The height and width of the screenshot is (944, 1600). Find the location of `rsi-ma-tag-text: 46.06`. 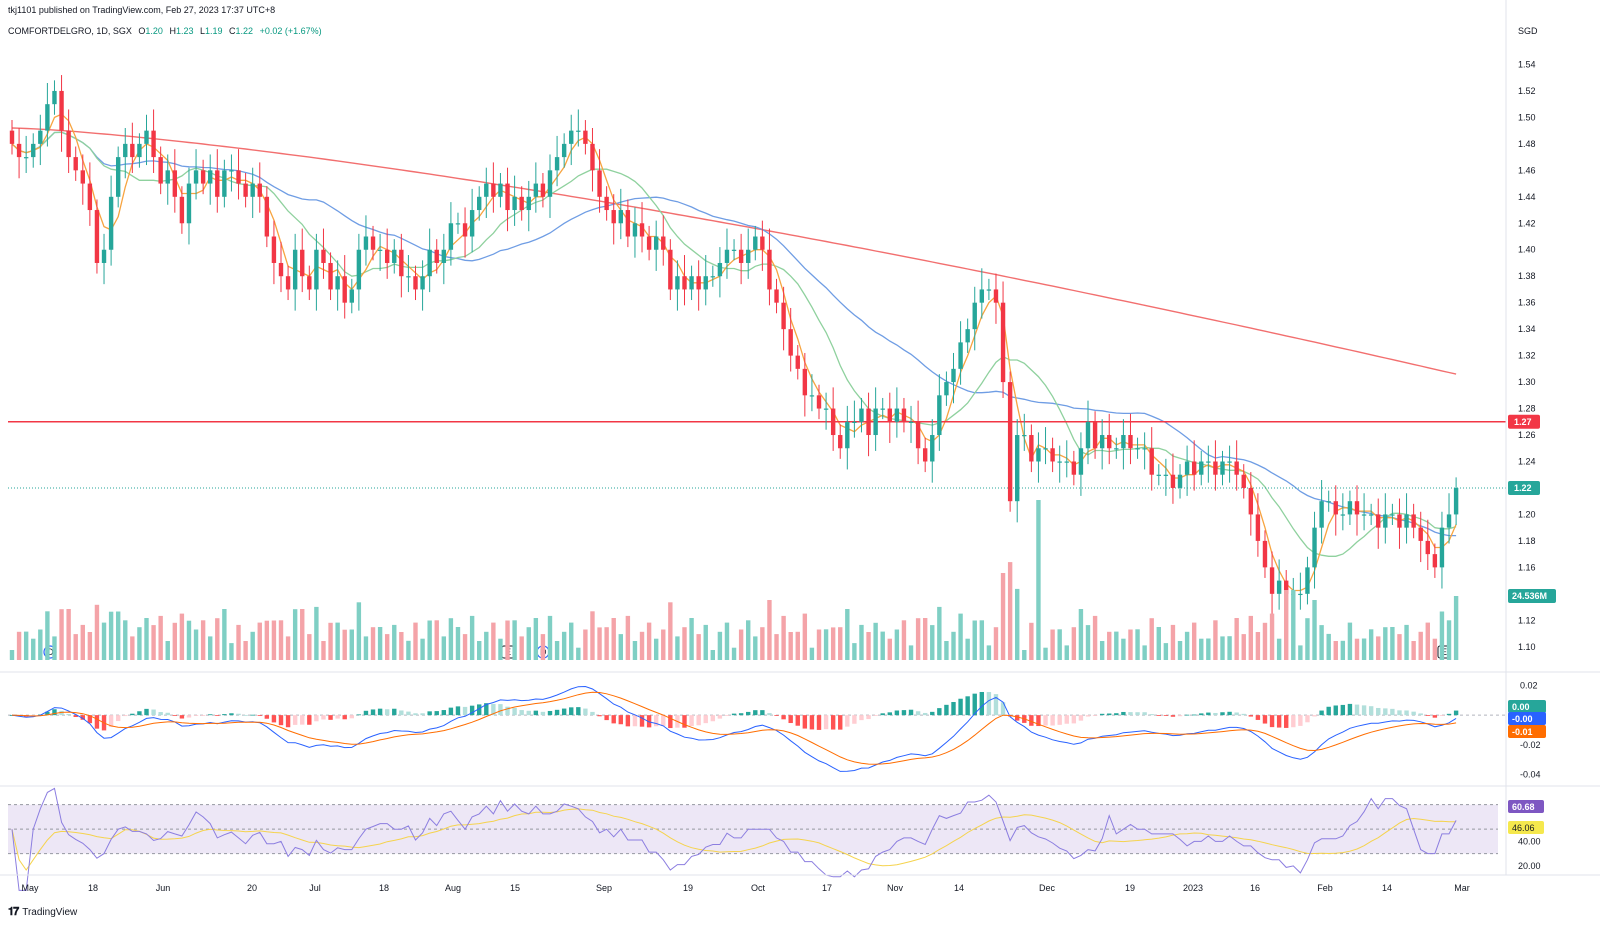

rsi-ma-tag-text: 46.06 is located at coordinates (1523, 828).